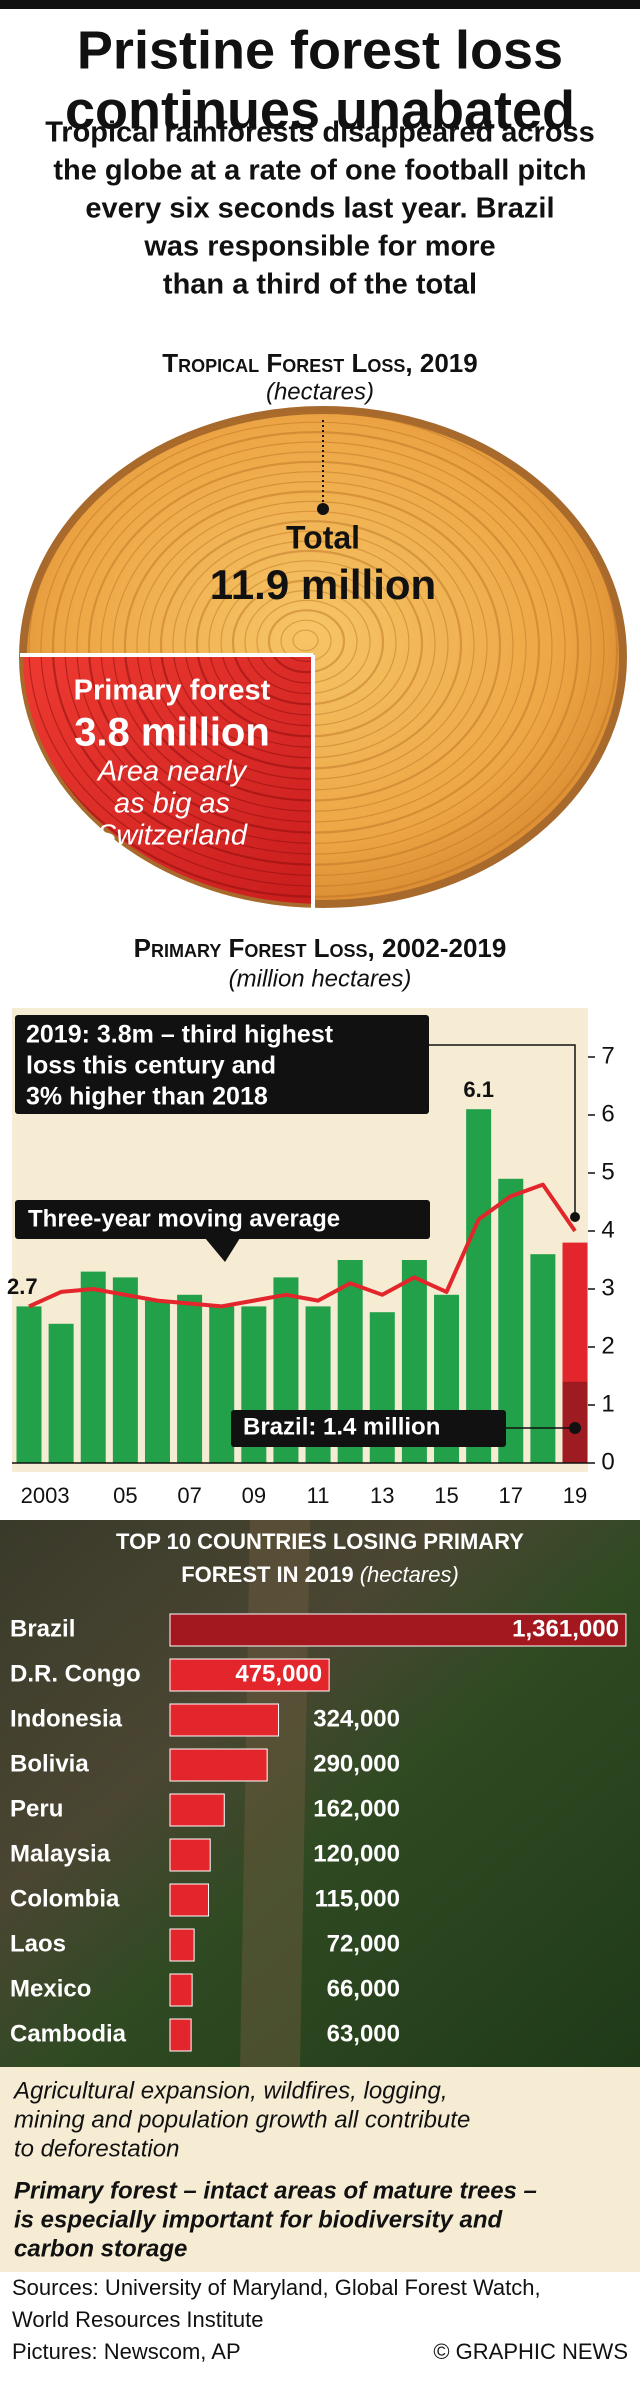  I want to click on title: Pristine forest loss, so click(320, 50).